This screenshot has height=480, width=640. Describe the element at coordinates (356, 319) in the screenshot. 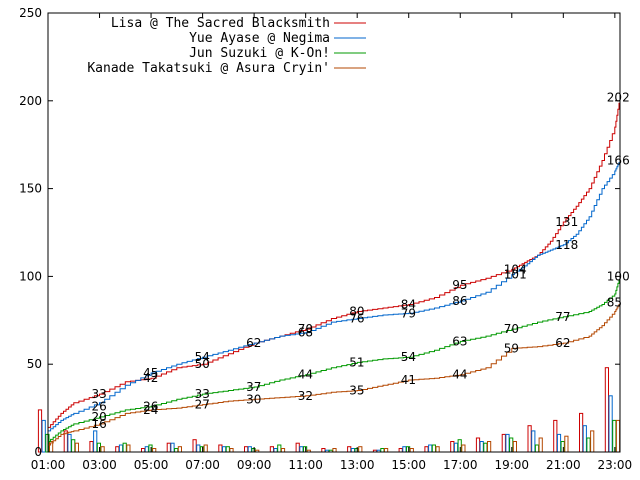

I see `data-label: 76` at that location.